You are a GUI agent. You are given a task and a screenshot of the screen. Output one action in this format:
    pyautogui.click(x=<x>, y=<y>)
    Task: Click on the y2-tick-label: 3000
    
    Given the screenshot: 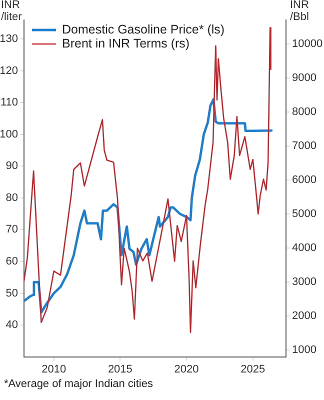 What is the action you would take?
    pyautogui.click(x=304, y=282)
    